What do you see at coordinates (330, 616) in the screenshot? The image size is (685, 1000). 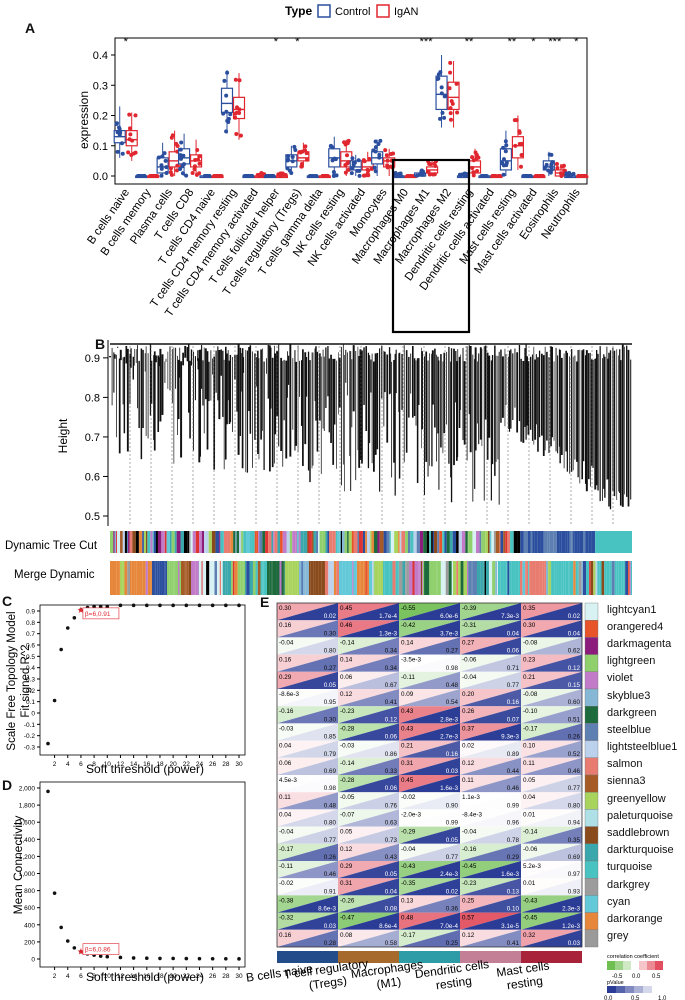 I see `pval-value: 0.02` at bounding box center [330, 616].